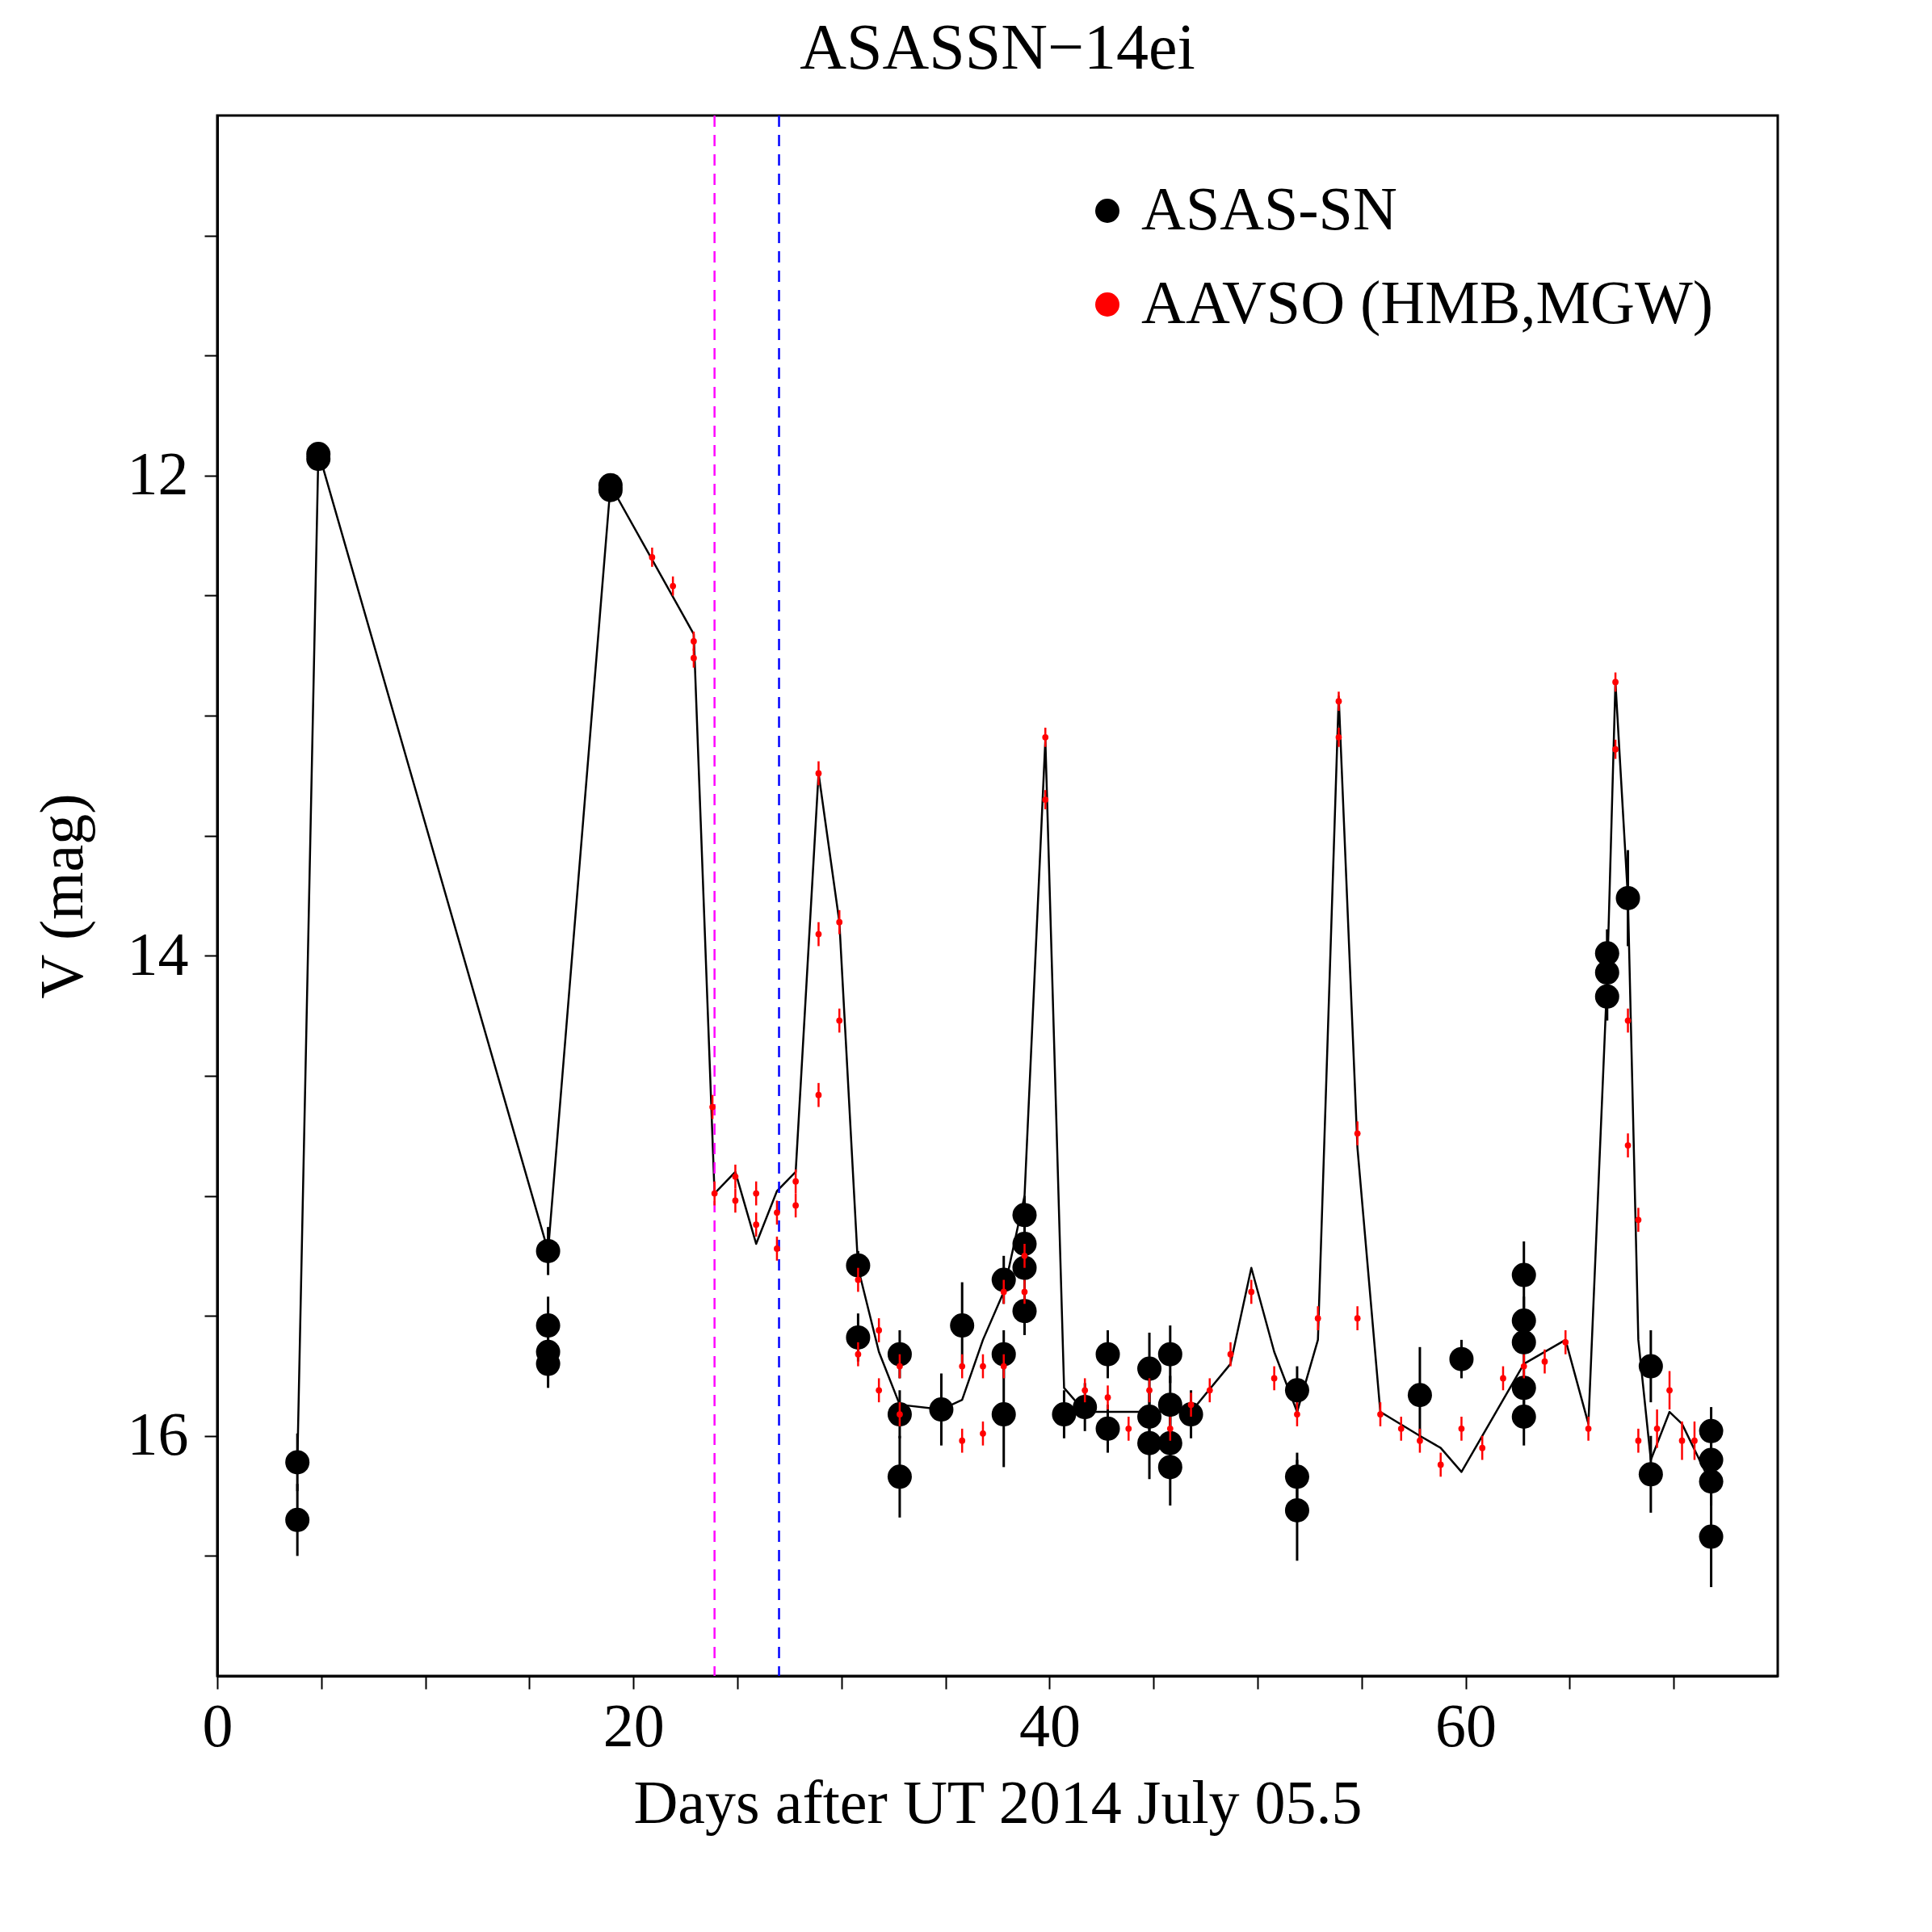 This screenshot has height=1932, width=1932. Describe the element at coordinates (997, 46) in the screenshot. I see `chart-title: ASASSN−14ei` at that location.